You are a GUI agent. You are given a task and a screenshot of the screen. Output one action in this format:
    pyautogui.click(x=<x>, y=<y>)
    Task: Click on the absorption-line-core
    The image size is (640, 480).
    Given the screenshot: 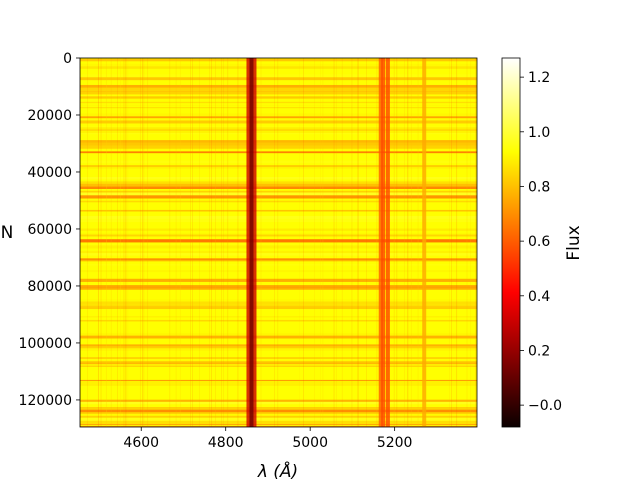 What is the action you would take?
    pyautogui.click(x=251, y=242)
    